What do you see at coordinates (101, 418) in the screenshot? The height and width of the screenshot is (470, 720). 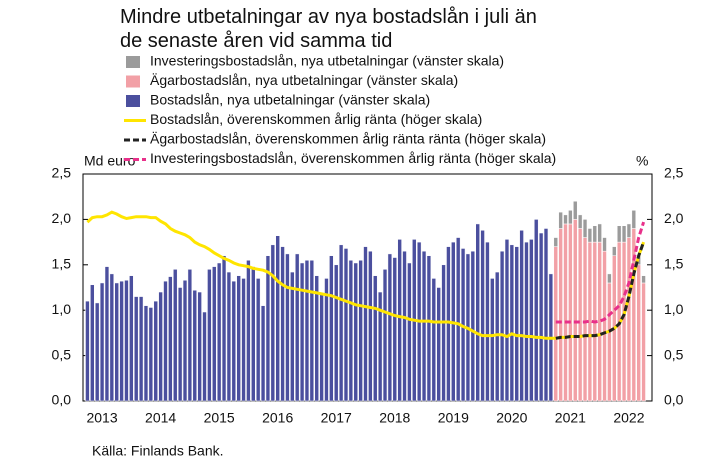 I see `x-tick-label: 2013` at bounding box center [101, 418].